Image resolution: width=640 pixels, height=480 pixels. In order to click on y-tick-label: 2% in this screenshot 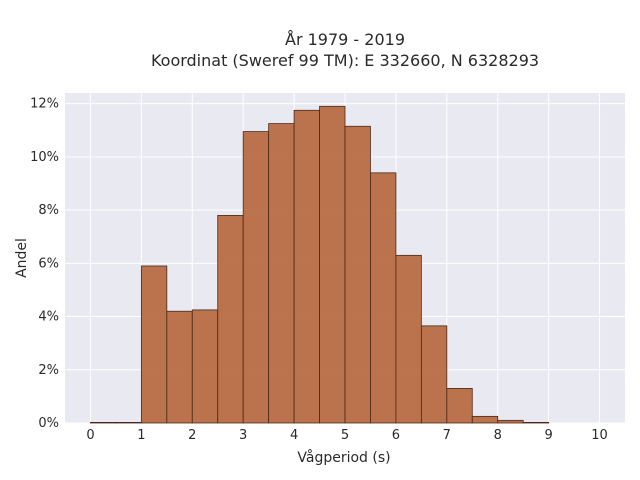, I will do `click(48, 370)`.